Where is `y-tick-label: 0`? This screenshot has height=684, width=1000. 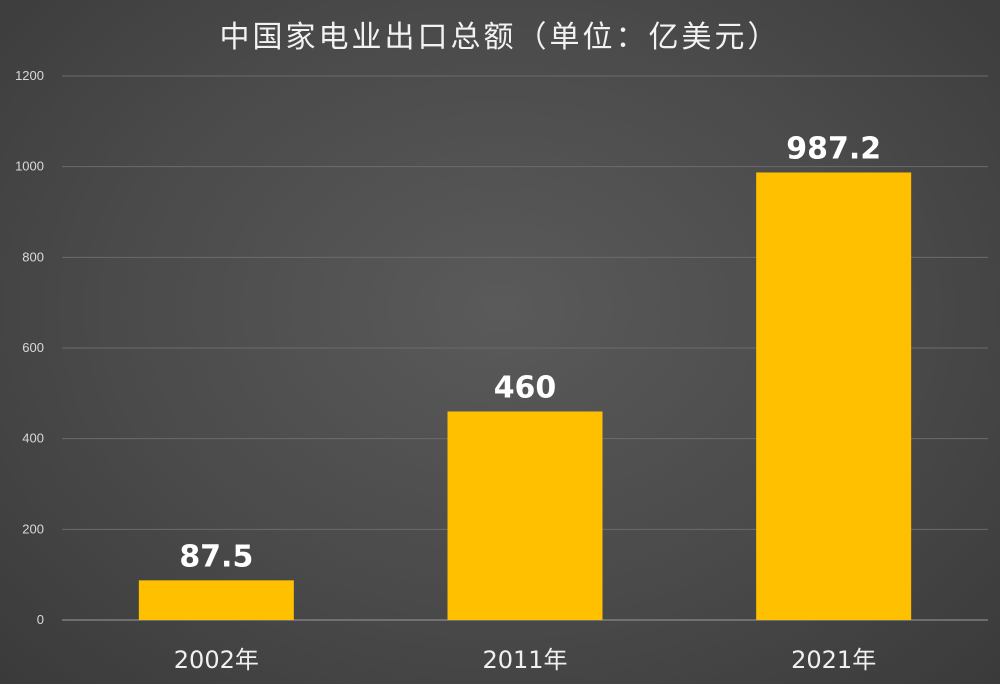 y-tick-label: 0 is located at coordinates (40, 619).